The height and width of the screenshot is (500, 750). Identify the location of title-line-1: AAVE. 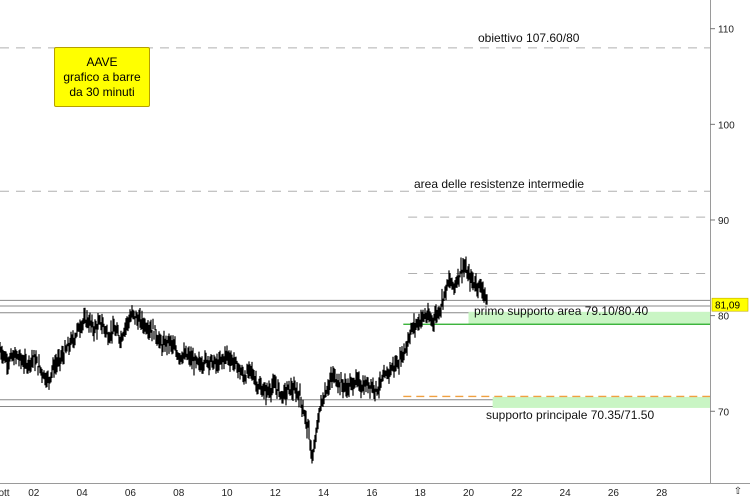
(102, 61).